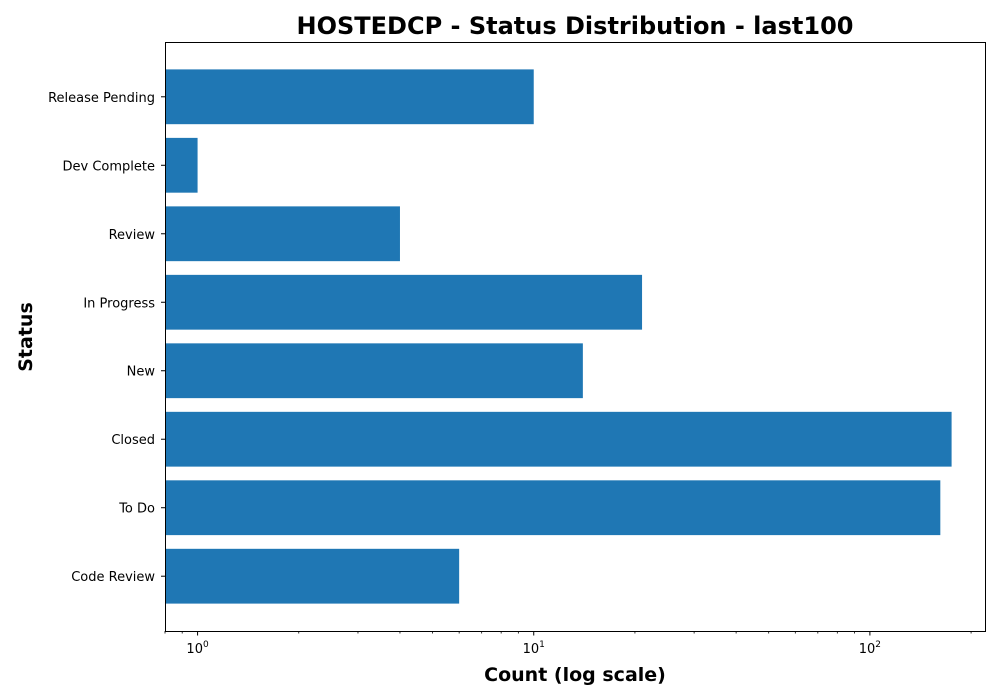  Describe the element at coordinates (26, 337) in the screenshot. I see `y-axis-label: Status` at that location.